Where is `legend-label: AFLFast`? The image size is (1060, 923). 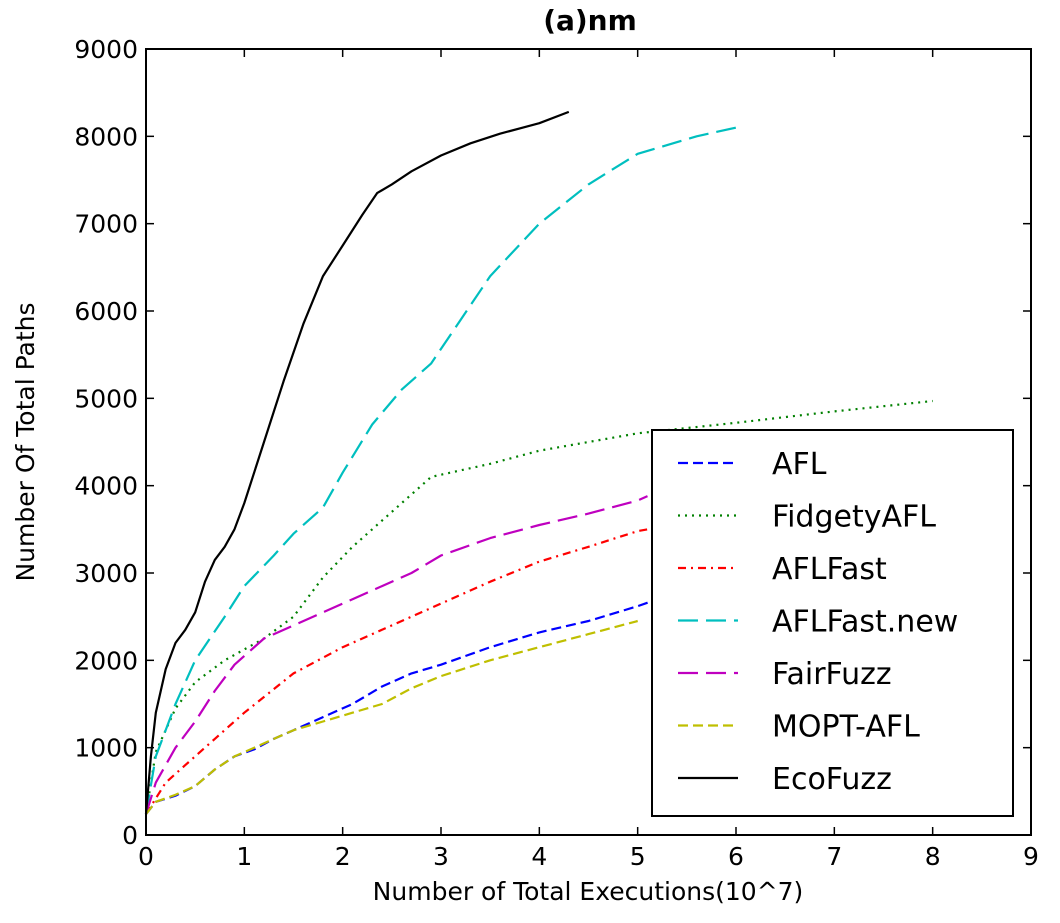
legend-label: AFLFast is located at coordinates (829, 569).